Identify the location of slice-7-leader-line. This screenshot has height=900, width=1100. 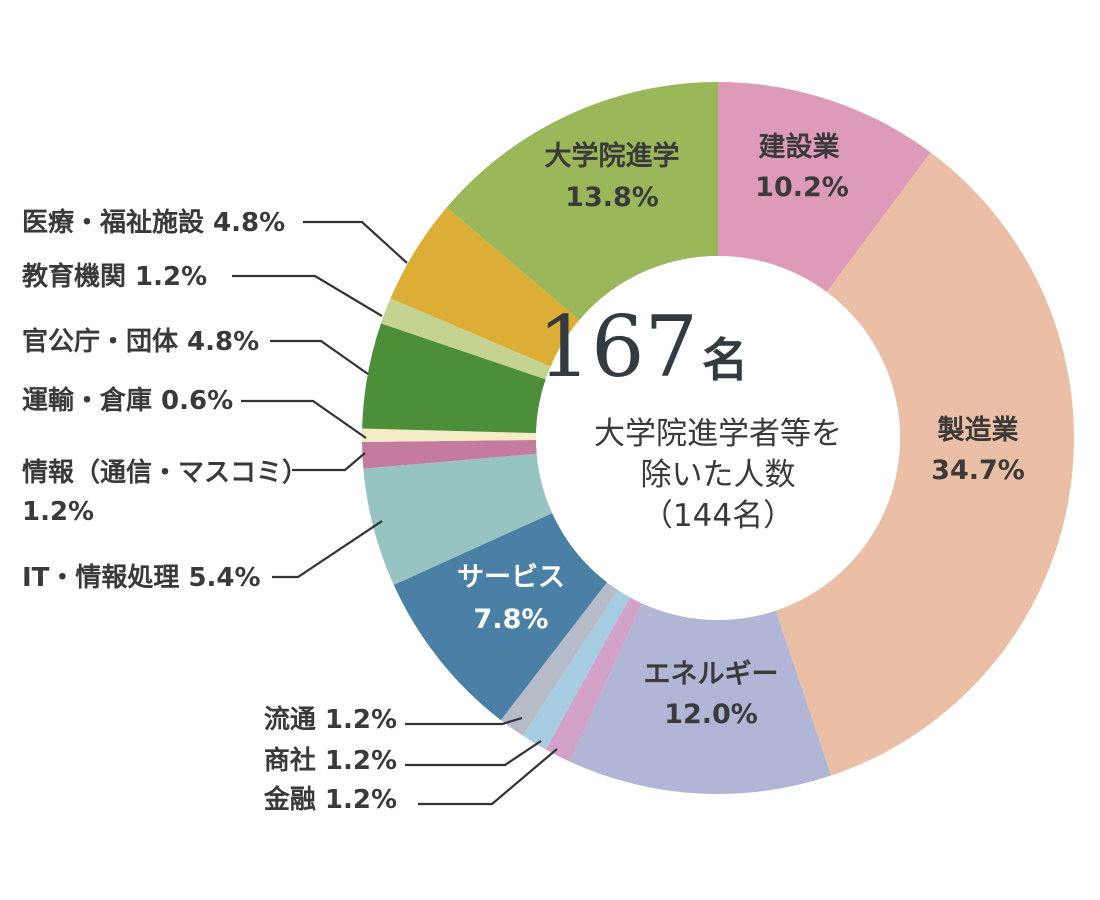
(327, 549).